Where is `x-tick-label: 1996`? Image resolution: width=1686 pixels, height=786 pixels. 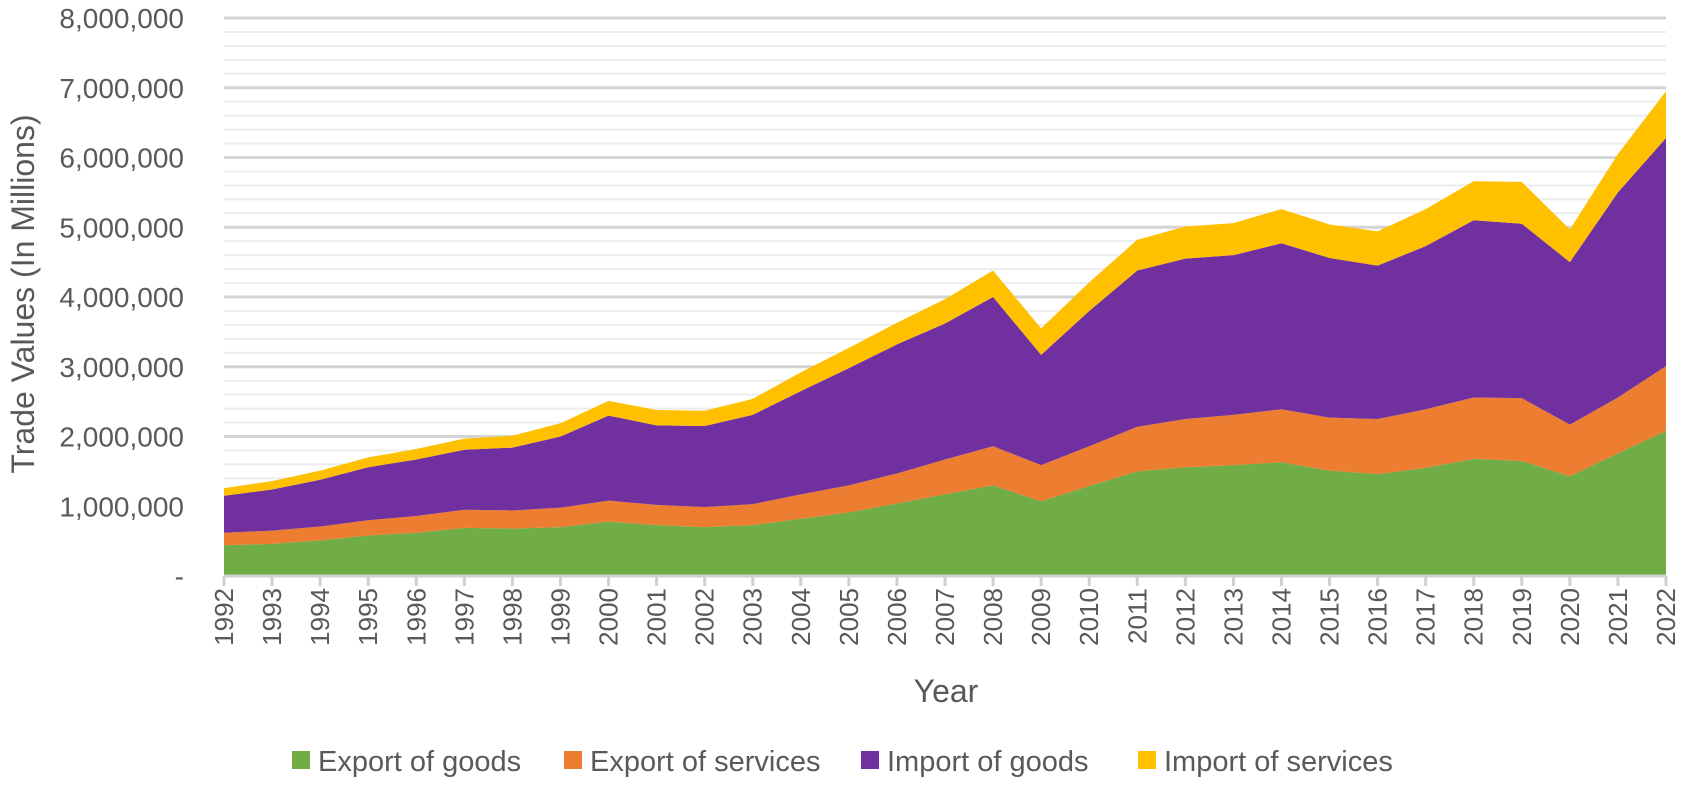 x-tick-label: 1996 is located at coordinates (416, 617).